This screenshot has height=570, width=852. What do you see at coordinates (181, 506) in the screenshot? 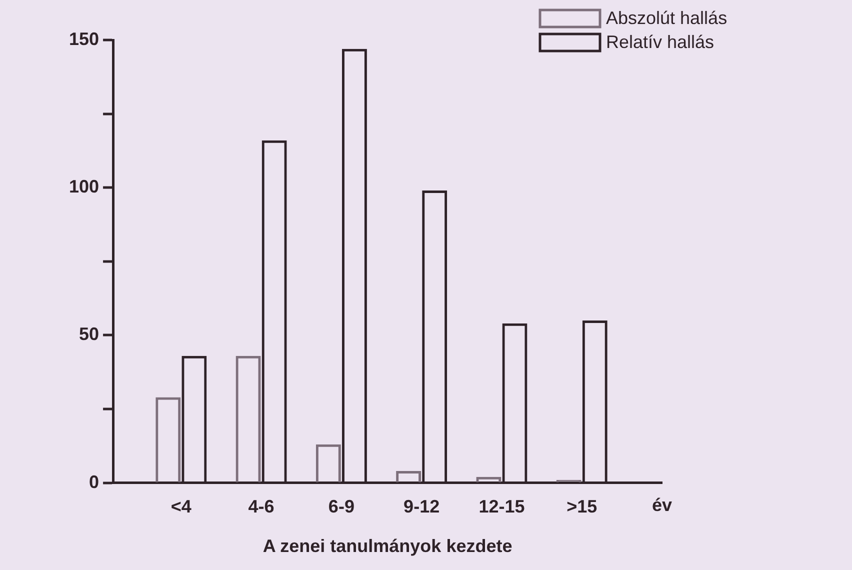
I see `x-tick-label: <4` at bounding box center [181, 506].